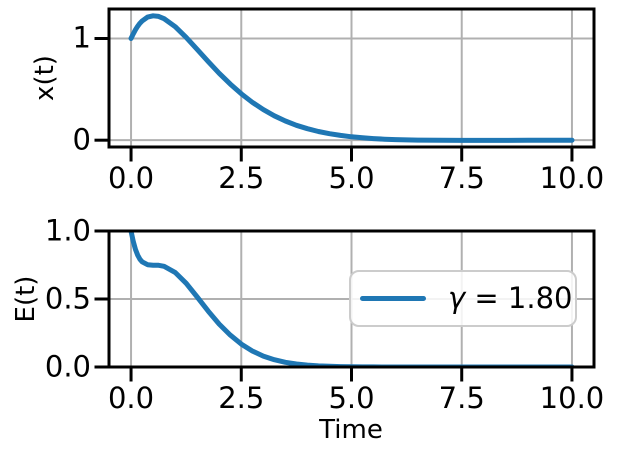  I want to click on x-axis-label-time: Time, so click(351, 430).